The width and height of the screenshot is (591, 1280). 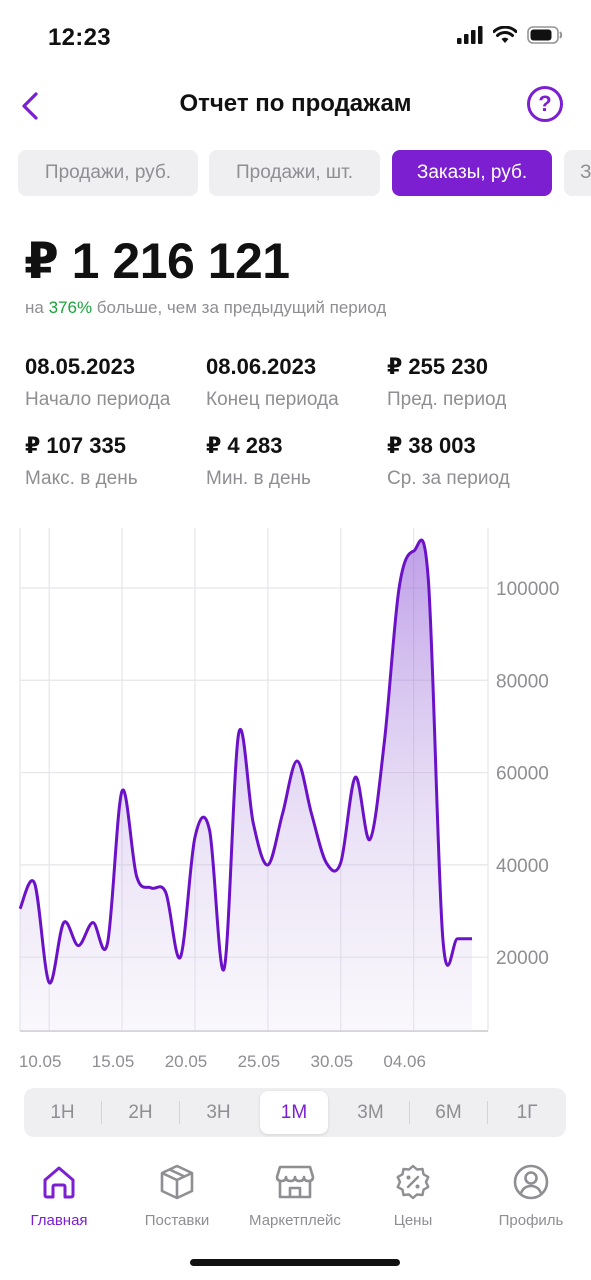 I want to click on tab-sales-rub: Продажи, руб., so click(x=108, y=173).